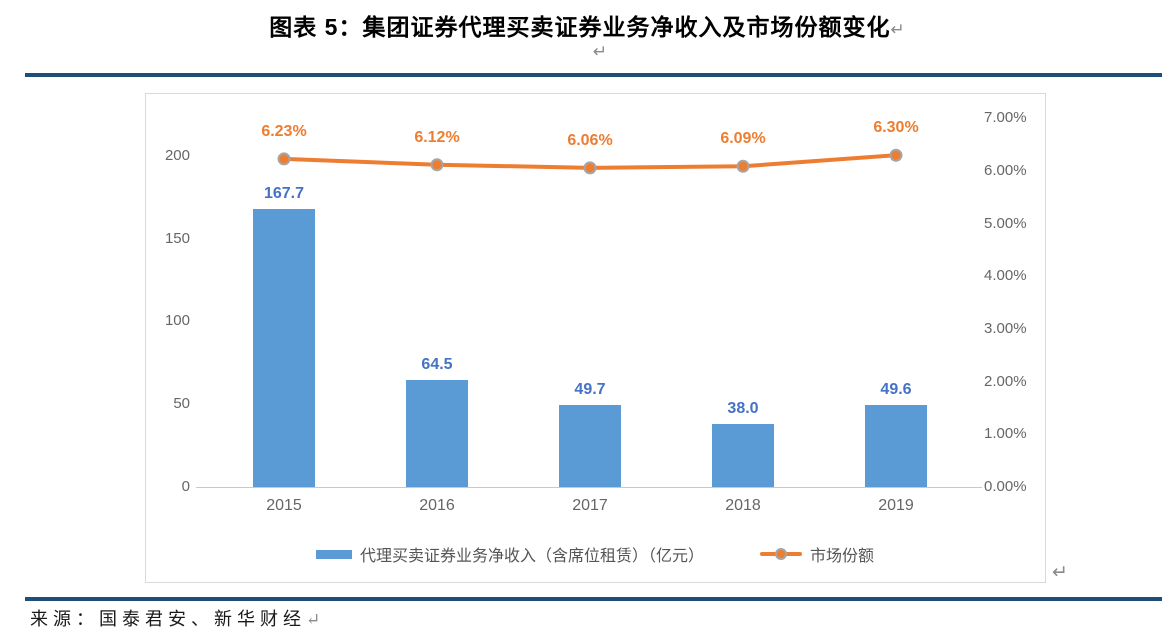  What do you see at coordinates (1005, 223) in the screenshot?
I see `y-axis-right-tick-label: 5.00%` at bounding box center [1005, 223].